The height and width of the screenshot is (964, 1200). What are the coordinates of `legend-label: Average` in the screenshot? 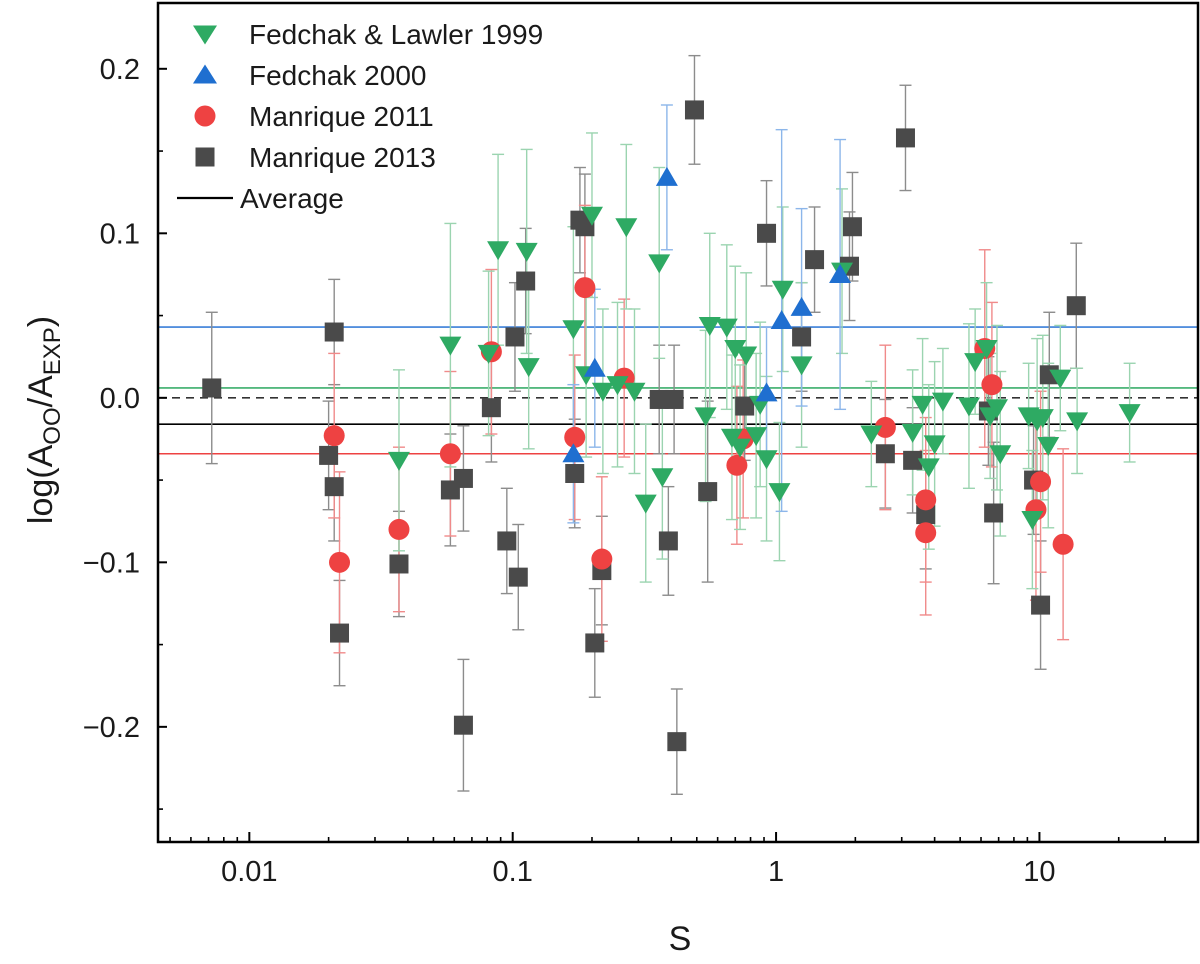 It's located at (292, 198).